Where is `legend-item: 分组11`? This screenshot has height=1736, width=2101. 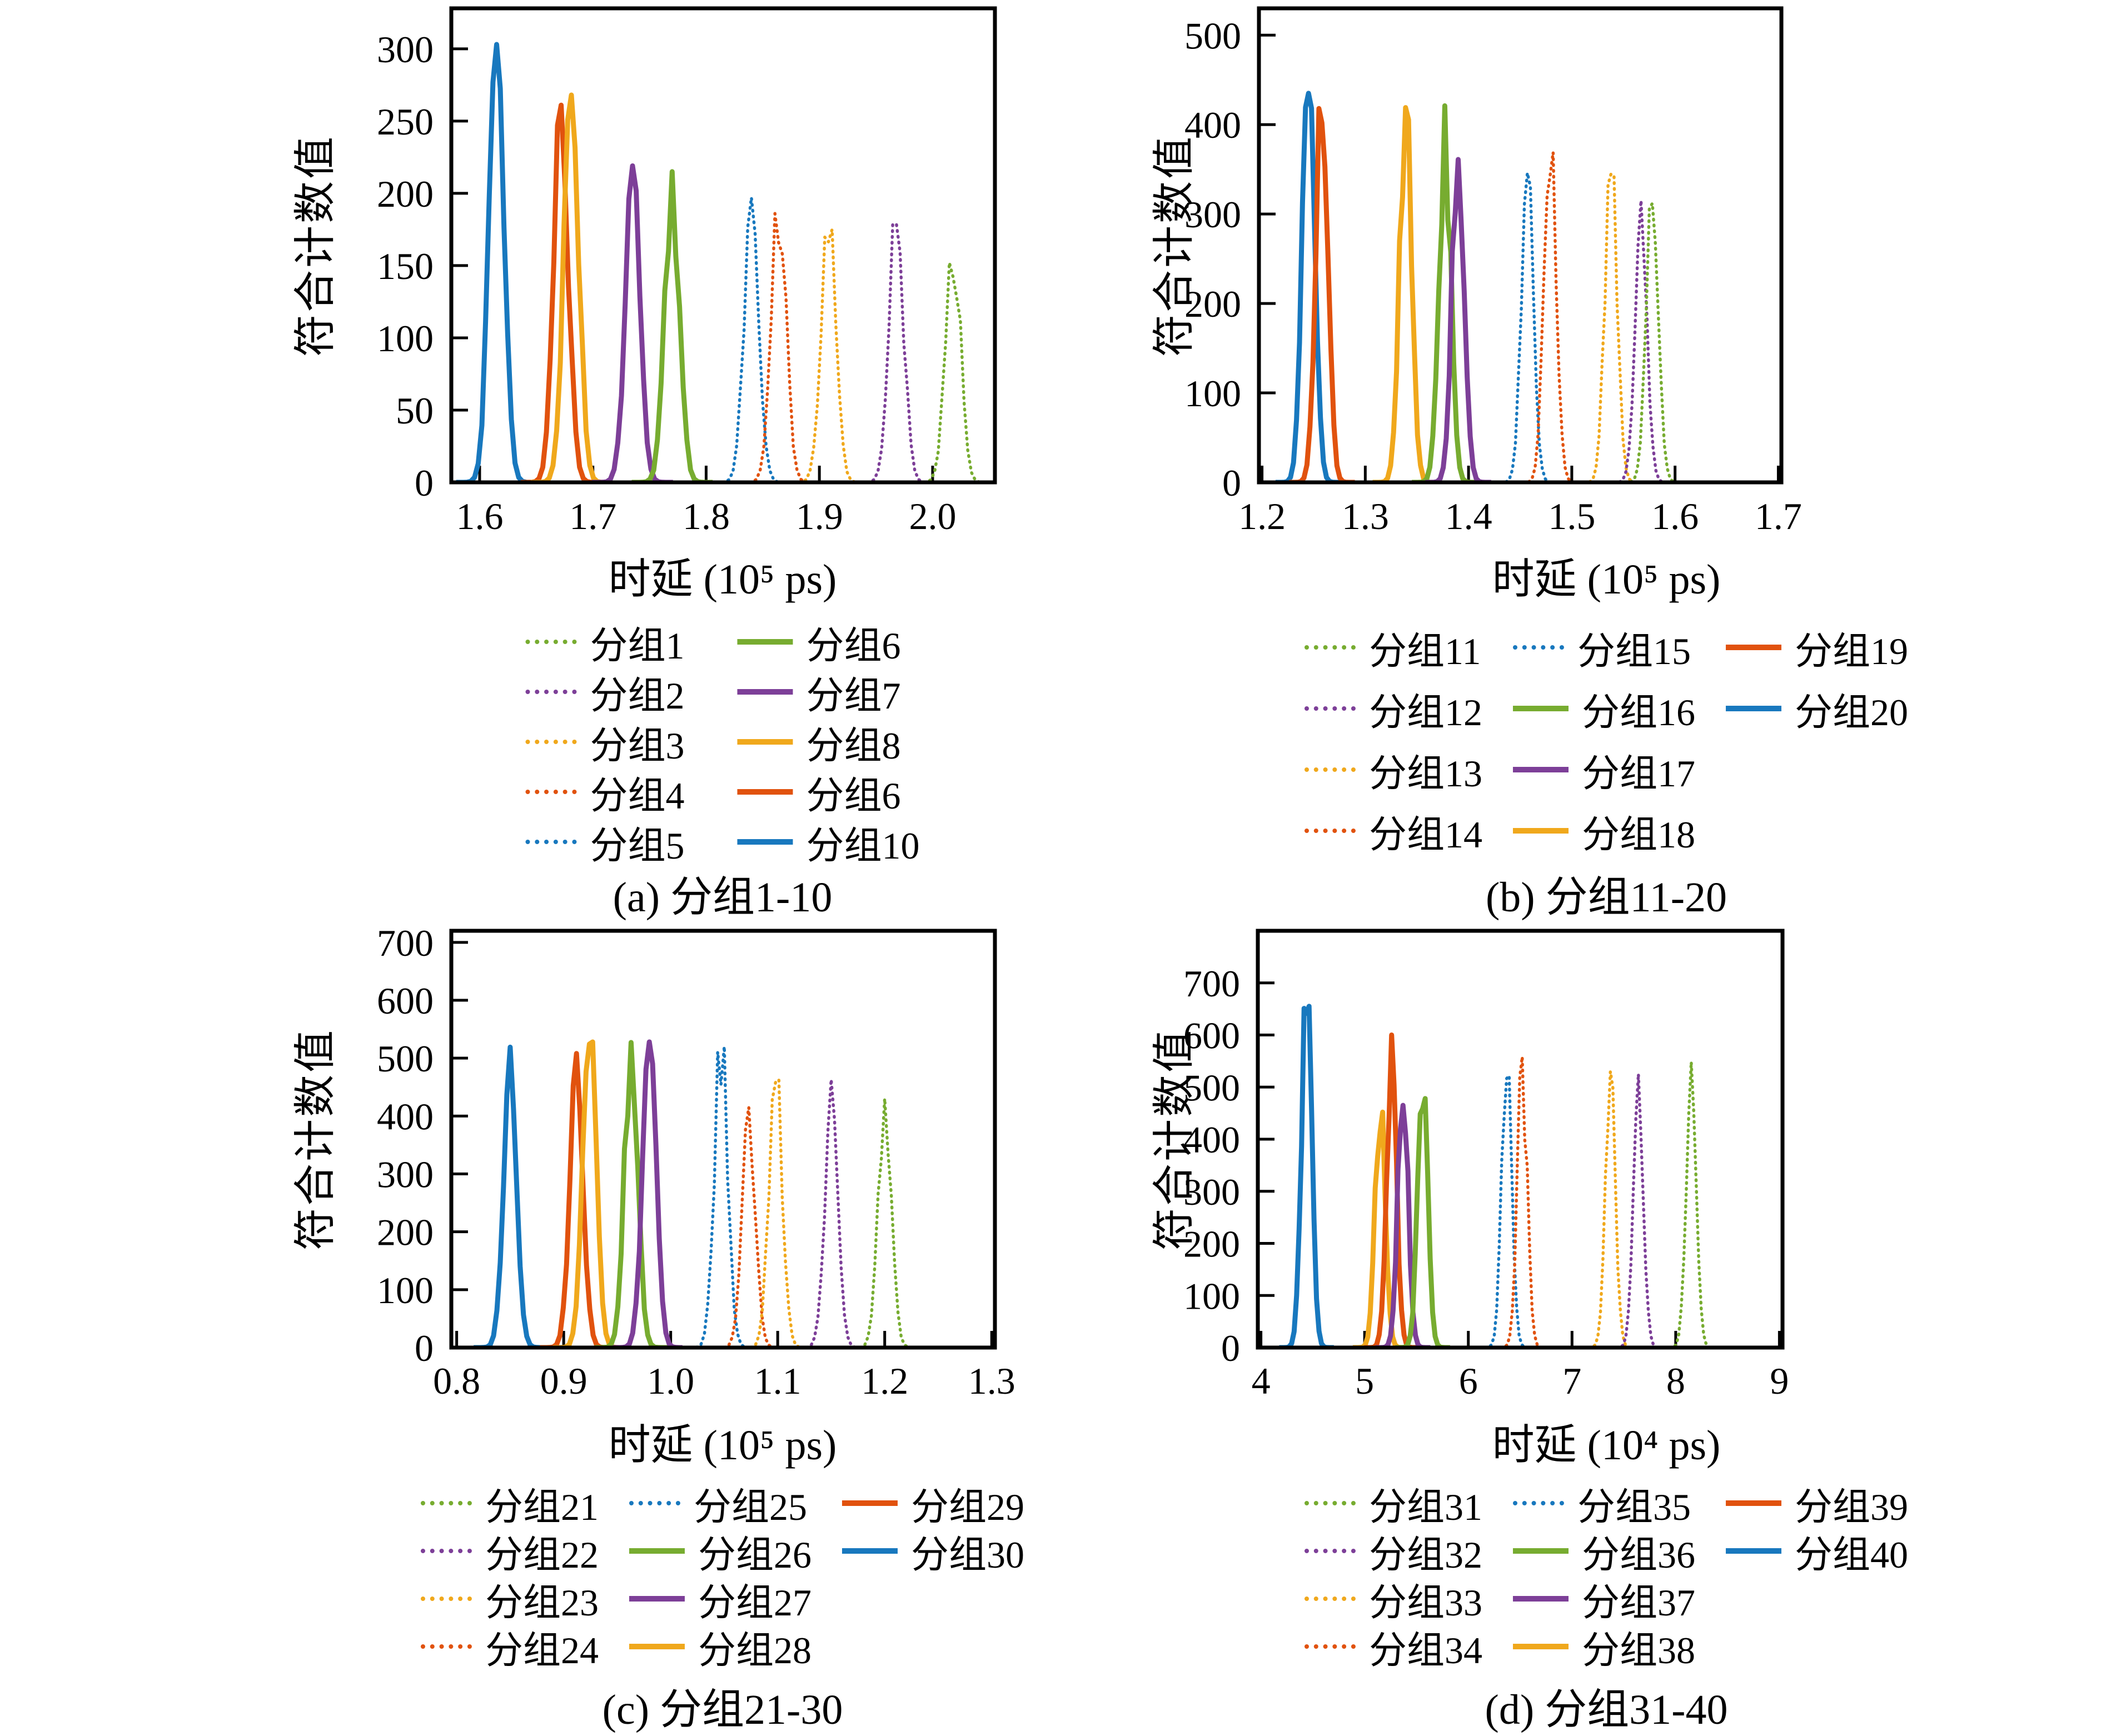
legend-item: 分组11 is located at coordinates (1393, 647).